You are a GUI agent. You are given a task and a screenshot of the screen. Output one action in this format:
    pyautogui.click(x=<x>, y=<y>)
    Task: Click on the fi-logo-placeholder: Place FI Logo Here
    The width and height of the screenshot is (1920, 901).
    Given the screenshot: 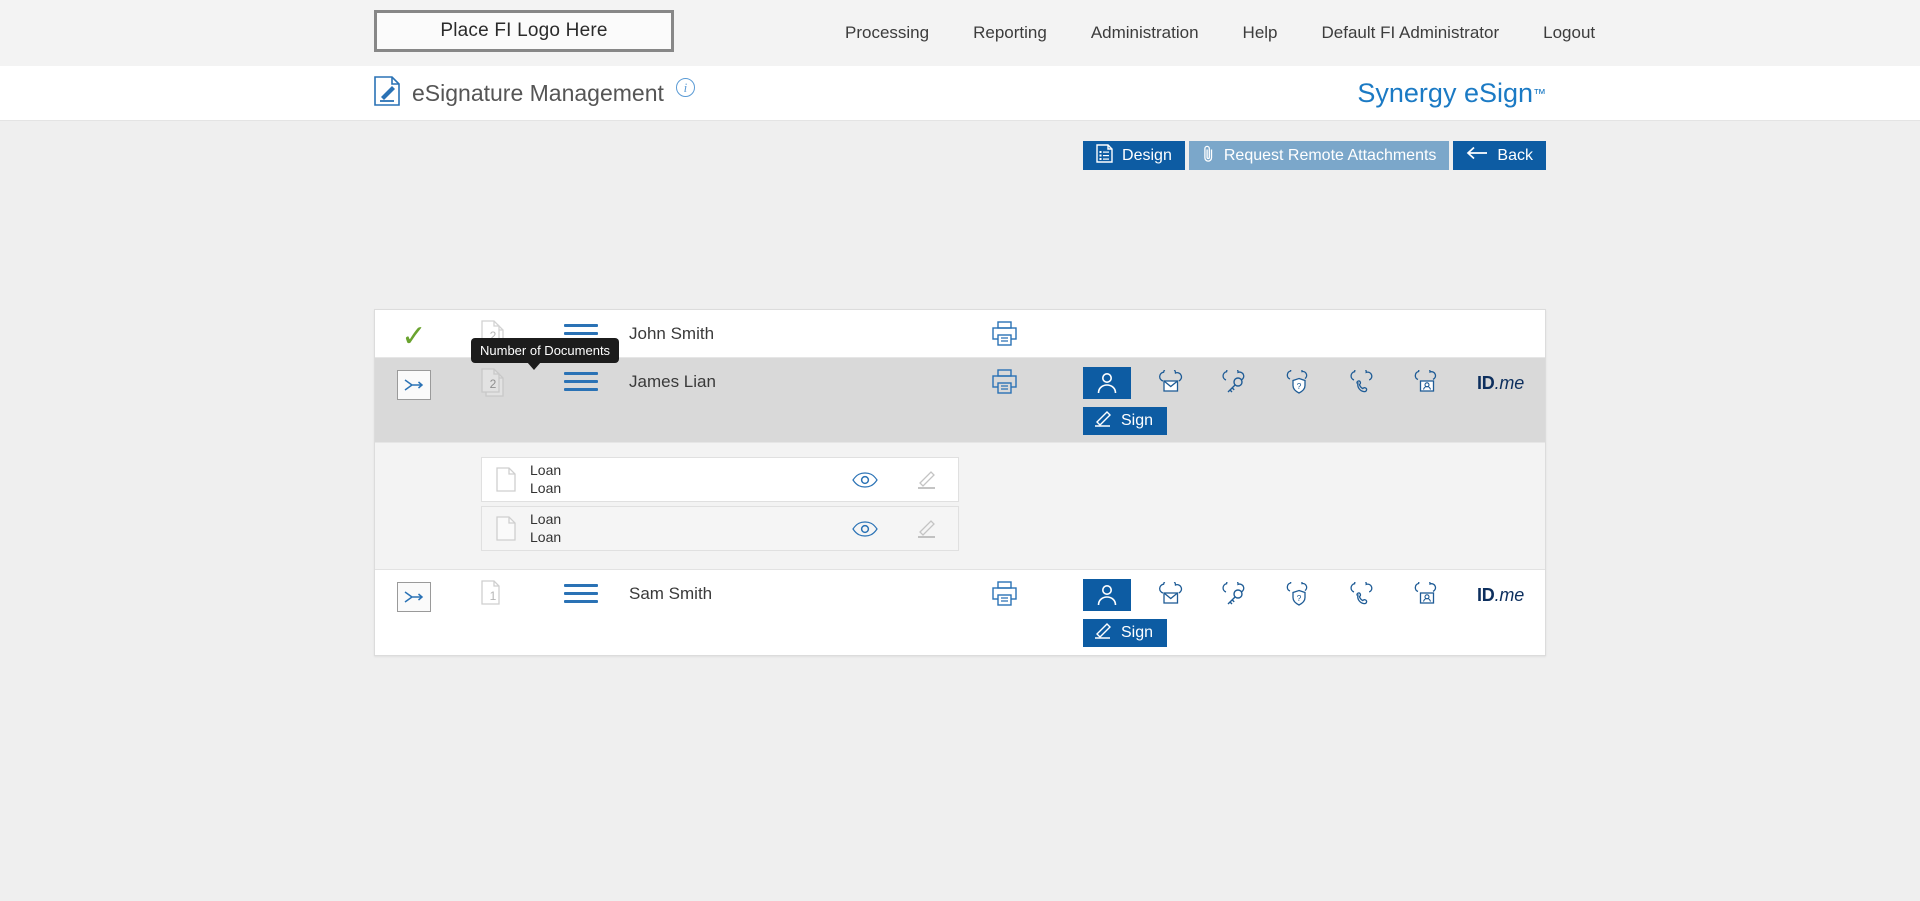 What is the action you would take?
    pyautogui.click(x=524, y=31)
    